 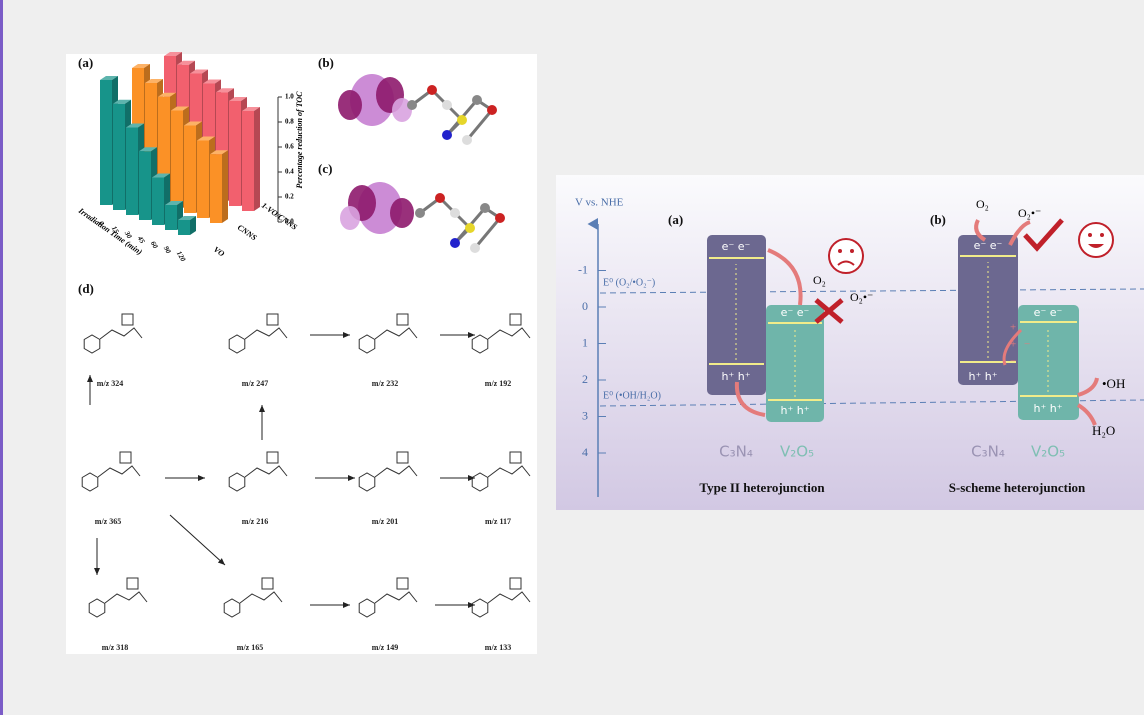 What do you see at coordinates (140, 239) in the screenshot?
I see `time-label: 45` at bounding box center [140, 239].